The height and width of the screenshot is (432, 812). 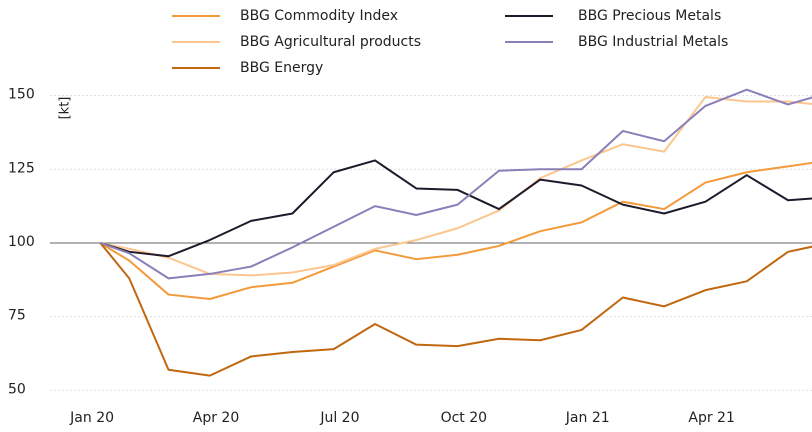 What do you see at coordinates (17, 316) in the screenshot?
I see `y-tick-label: 75` at bounding box center [17, 316].